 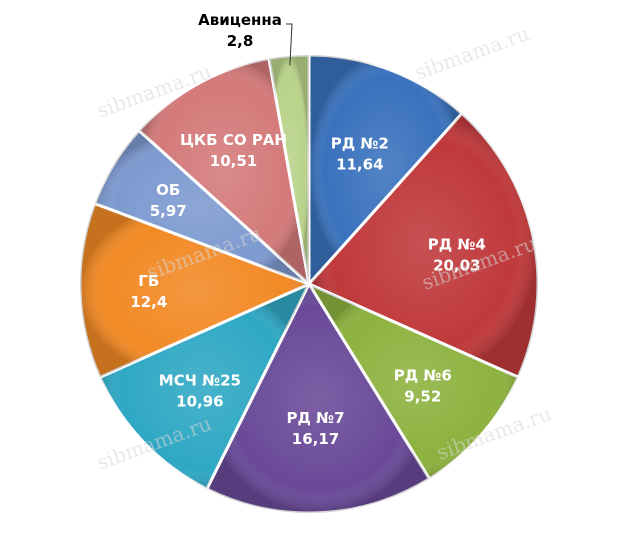 I want to click on slice-value-label: 9,52, so click(x=422, y=397).